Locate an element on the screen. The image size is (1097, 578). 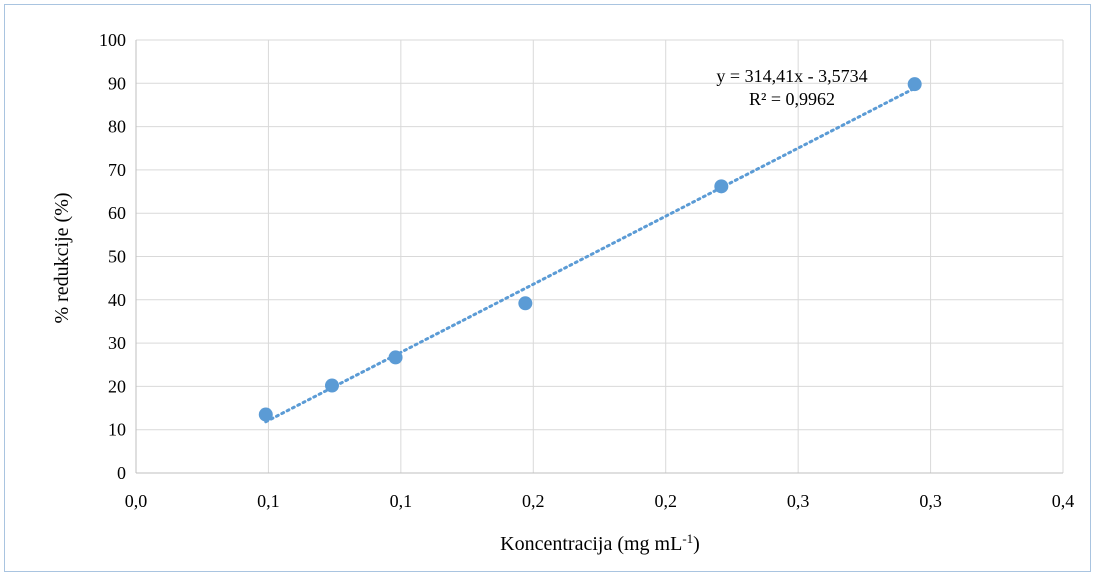
x-tick-label: 0,0 is located at coordinates (136, 501).